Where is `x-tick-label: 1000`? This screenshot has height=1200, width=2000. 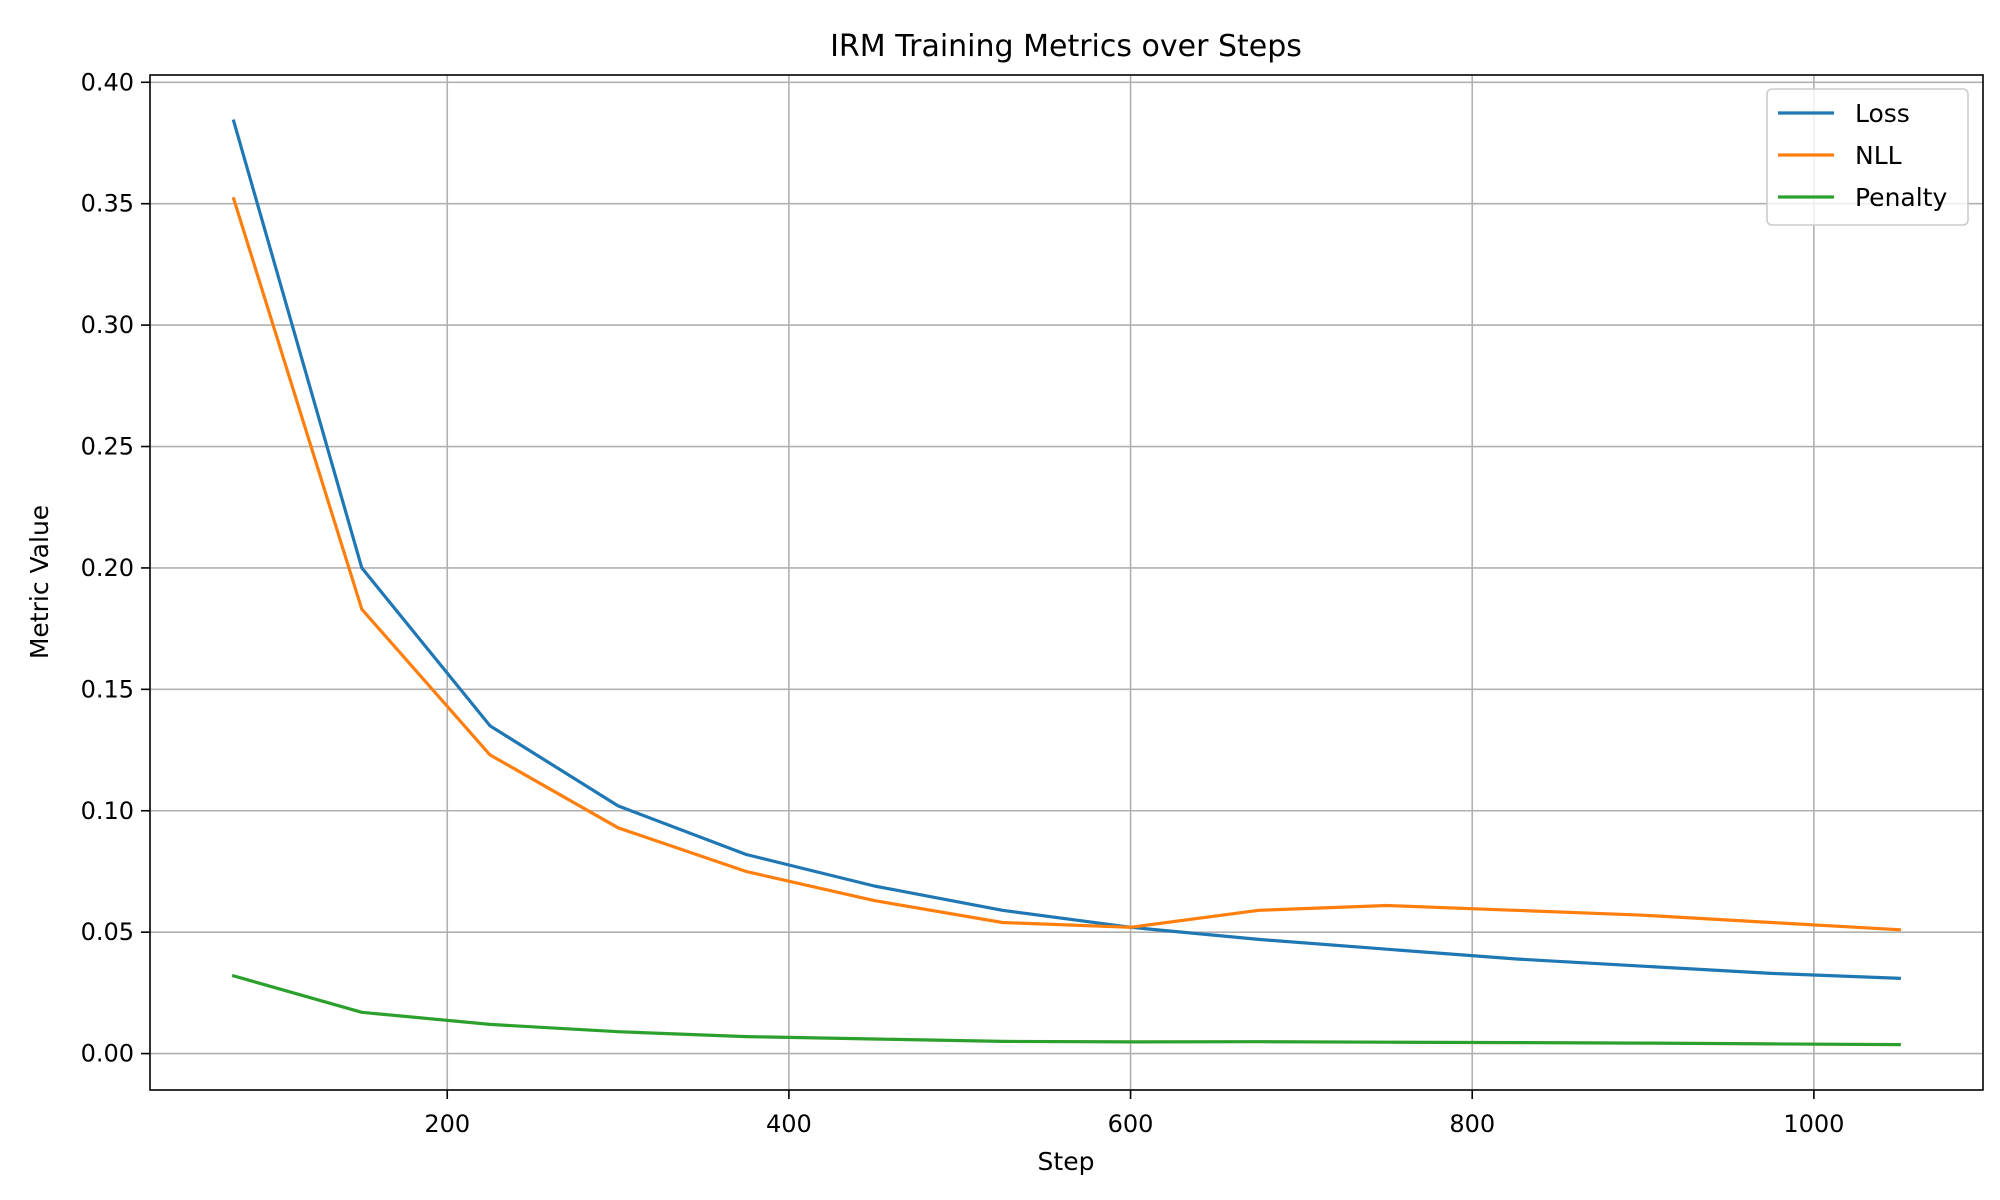 x-tick-label: 1000 is located at coordinates (1813, 1124).